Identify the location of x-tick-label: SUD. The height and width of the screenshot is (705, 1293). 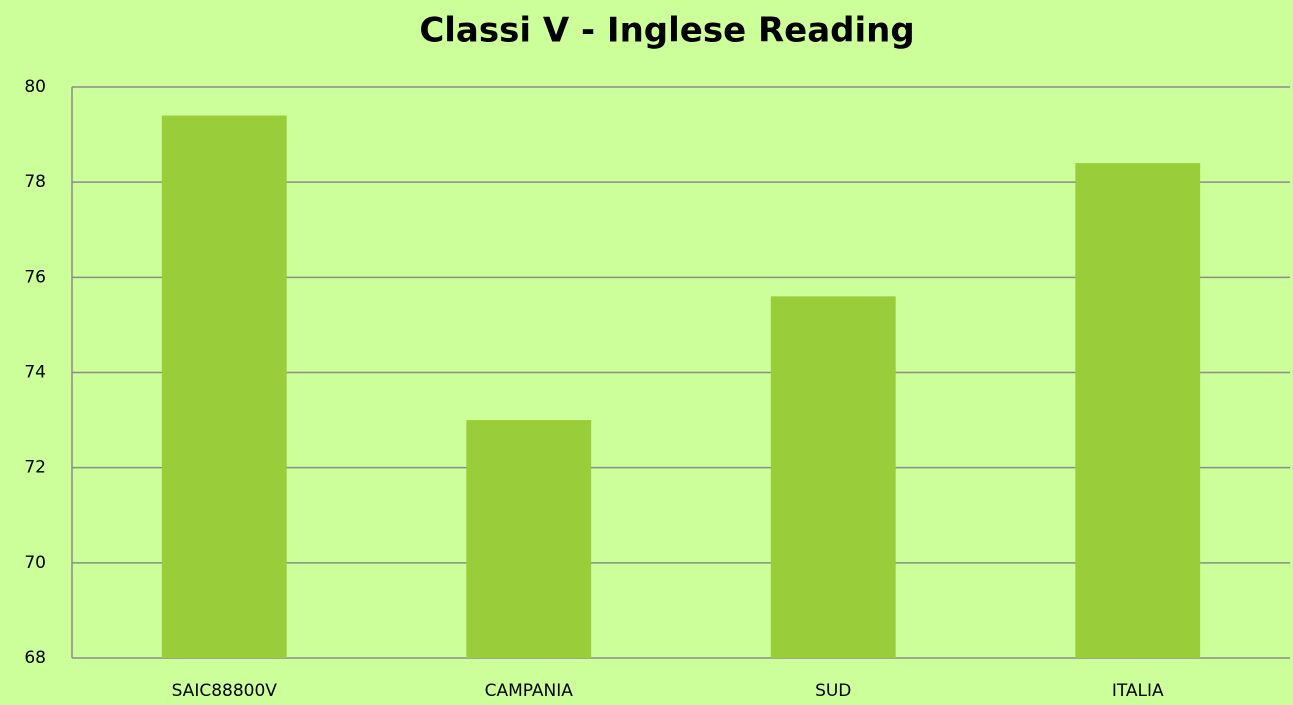
(833, 691).